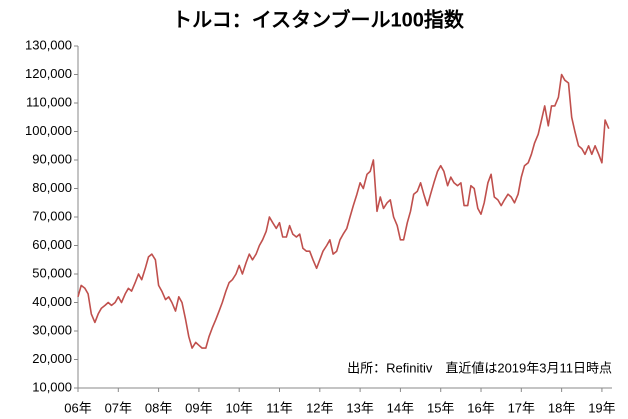 This screenshot has width=628, height=419. What do you see at coordinates (52, 358) in the screenshot?
I see `y-tick-label: 20,000` at bounding box center [52, 358].